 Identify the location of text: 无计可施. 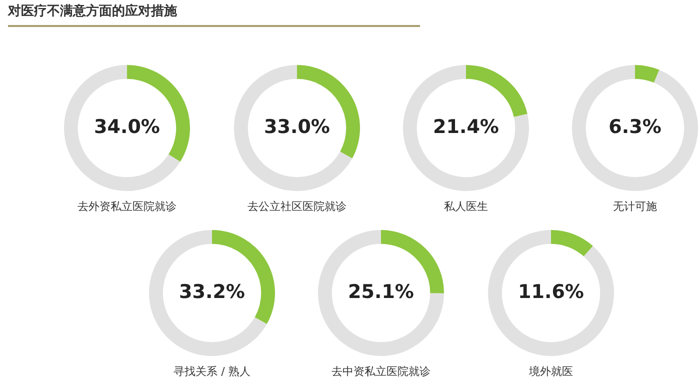
(635, 206).